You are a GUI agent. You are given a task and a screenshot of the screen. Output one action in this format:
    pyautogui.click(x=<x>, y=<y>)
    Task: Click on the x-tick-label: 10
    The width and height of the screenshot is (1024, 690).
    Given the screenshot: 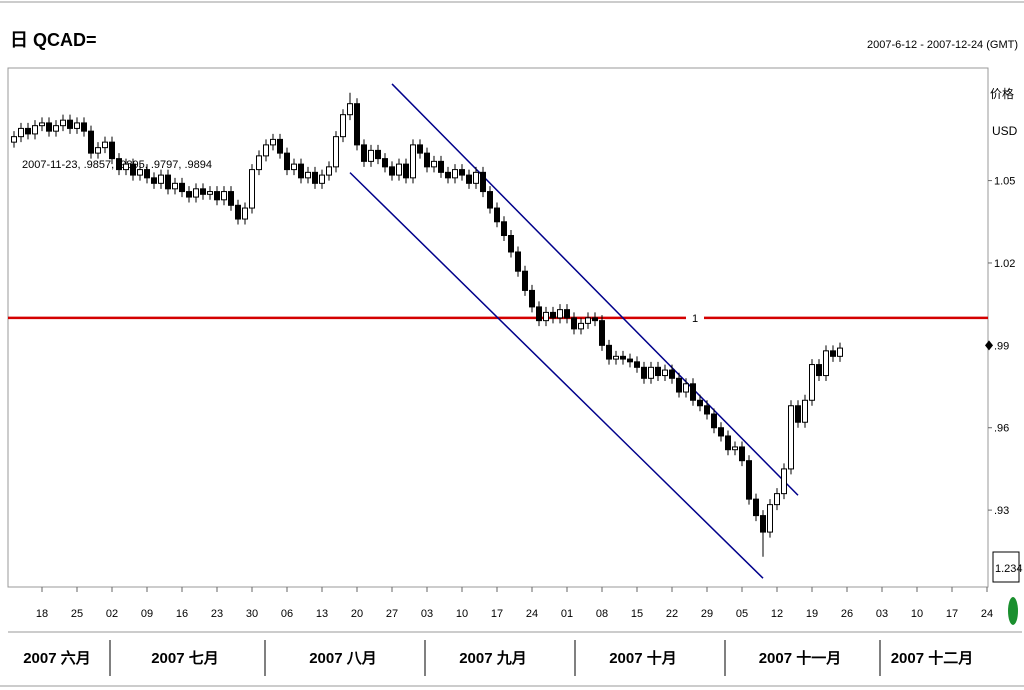 What is the action you would take?
    pyautogui.click(x=917, y=614)
    